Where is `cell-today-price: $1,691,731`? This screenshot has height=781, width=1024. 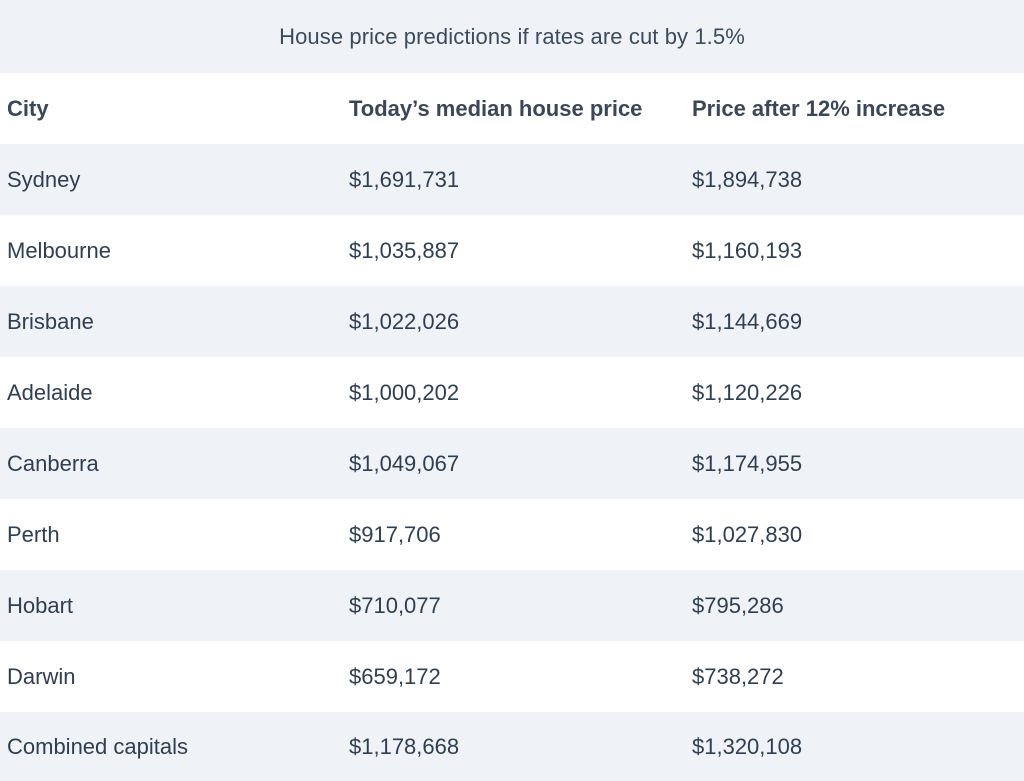
cell-today-price: $1,691,731 is located at coordinates (404, 179).